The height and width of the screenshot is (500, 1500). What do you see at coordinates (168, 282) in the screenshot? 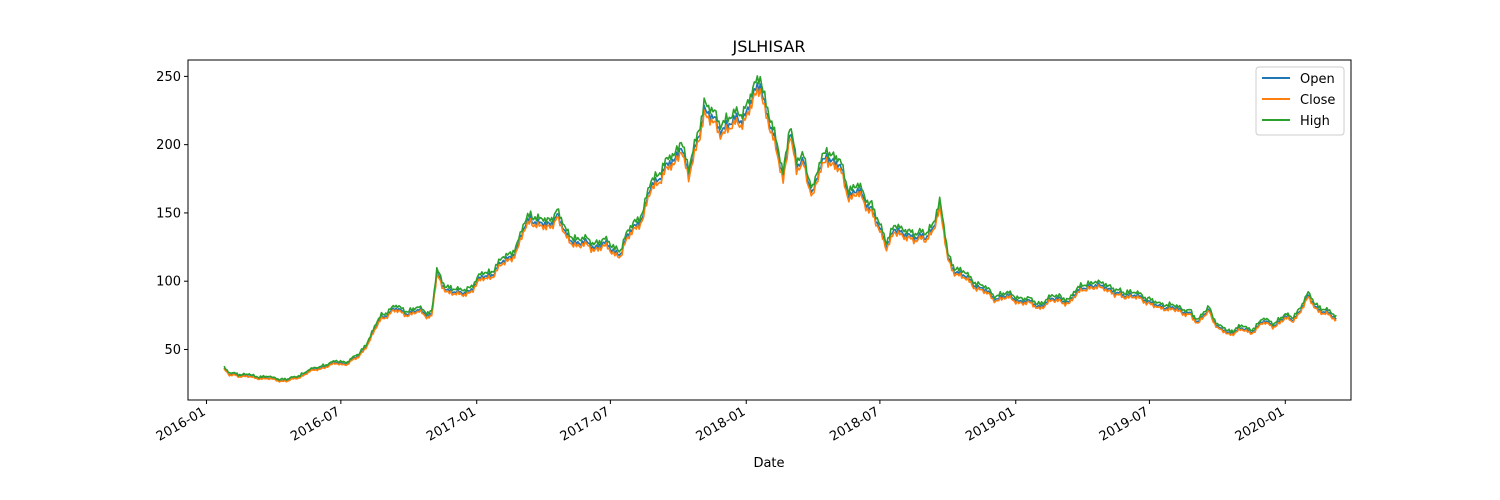
I see `y-tick-label: 100` at bounding box center [168, 282].